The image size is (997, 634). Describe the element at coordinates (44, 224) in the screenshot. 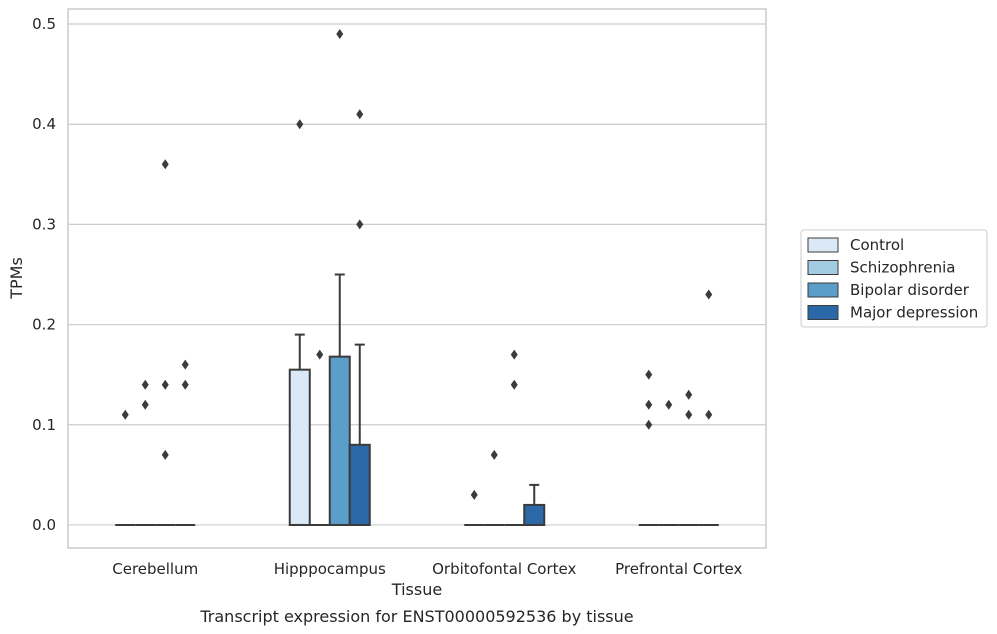

I see `y-tick-label: 0.3` at that location.